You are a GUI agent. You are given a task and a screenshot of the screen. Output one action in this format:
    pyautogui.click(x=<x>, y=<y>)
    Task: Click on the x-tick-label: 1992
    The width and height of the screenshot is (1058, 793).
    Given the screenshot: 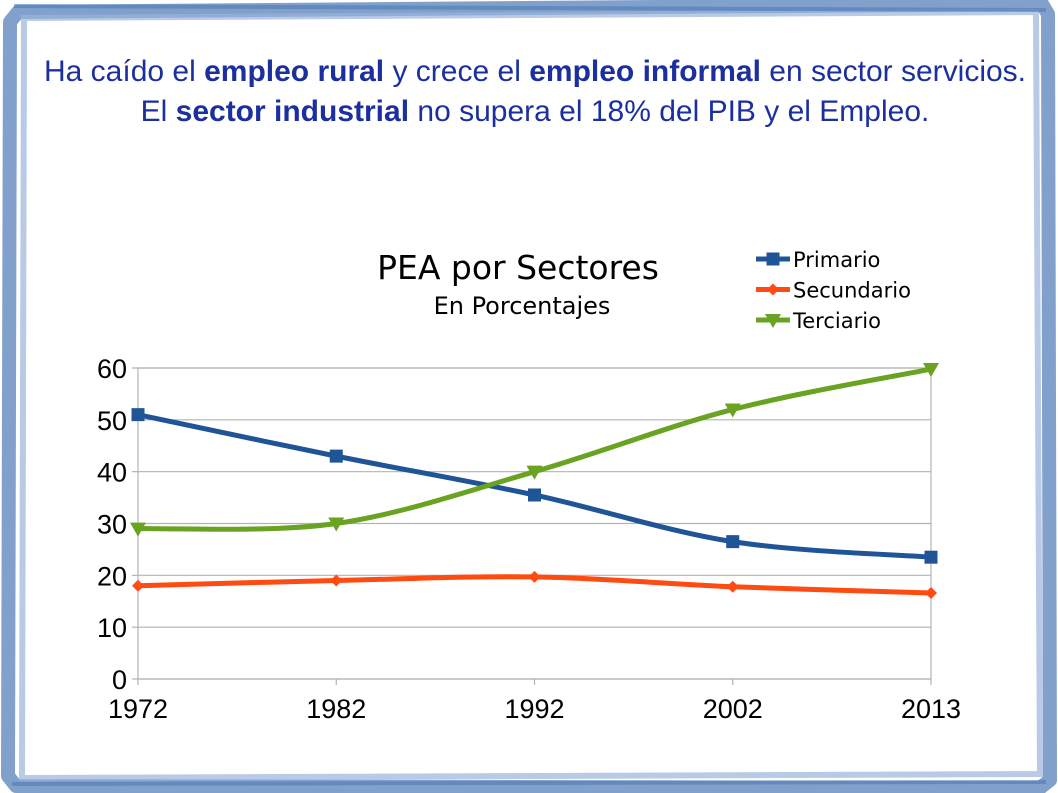 What is the action you would take?
    pyautogui.click(x=534, y=709)
    